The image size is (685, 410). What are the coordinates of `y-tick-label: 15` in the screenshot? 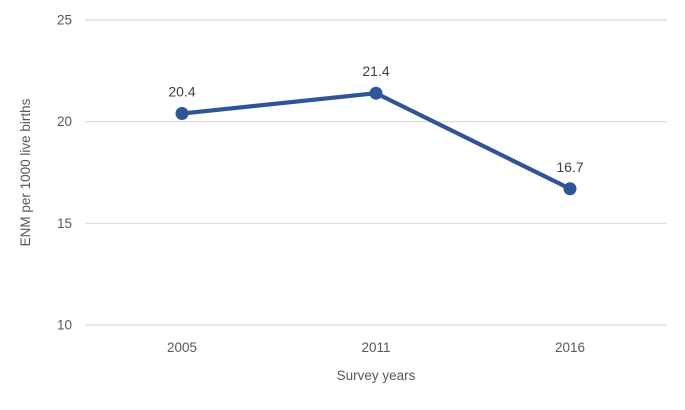 It's located at (64, 223).